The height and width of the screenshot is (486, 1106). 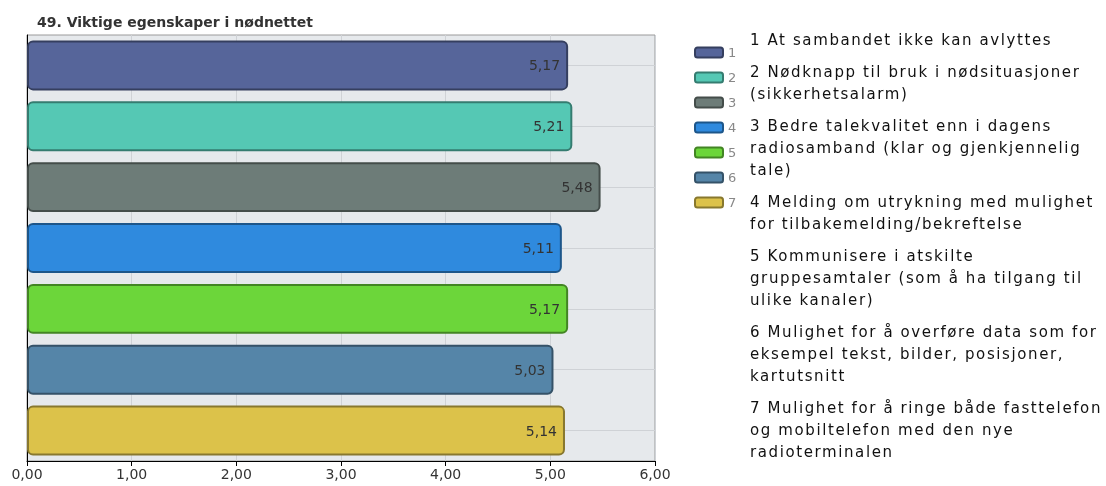 What do you see at coordinates (341, 474) in the screenshot?
I see `x-tick-label: 3,00` at bounding box center [341, 474].